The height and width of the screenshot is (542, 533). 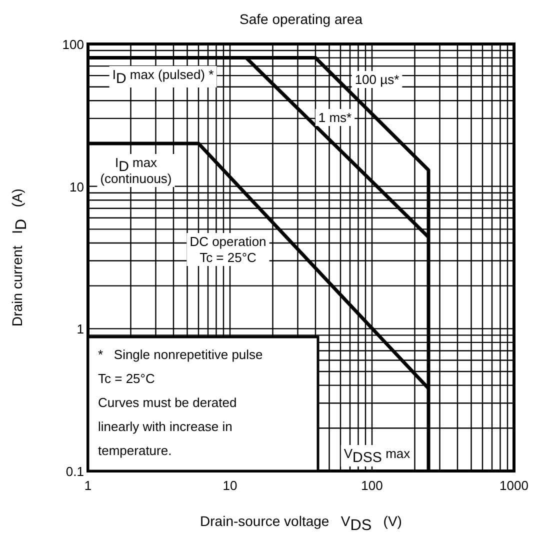 What do you see at coordinates (301, 19) in the screenshot?
I see `chart-title: Safe operating area` at bounding box center [301, 19].